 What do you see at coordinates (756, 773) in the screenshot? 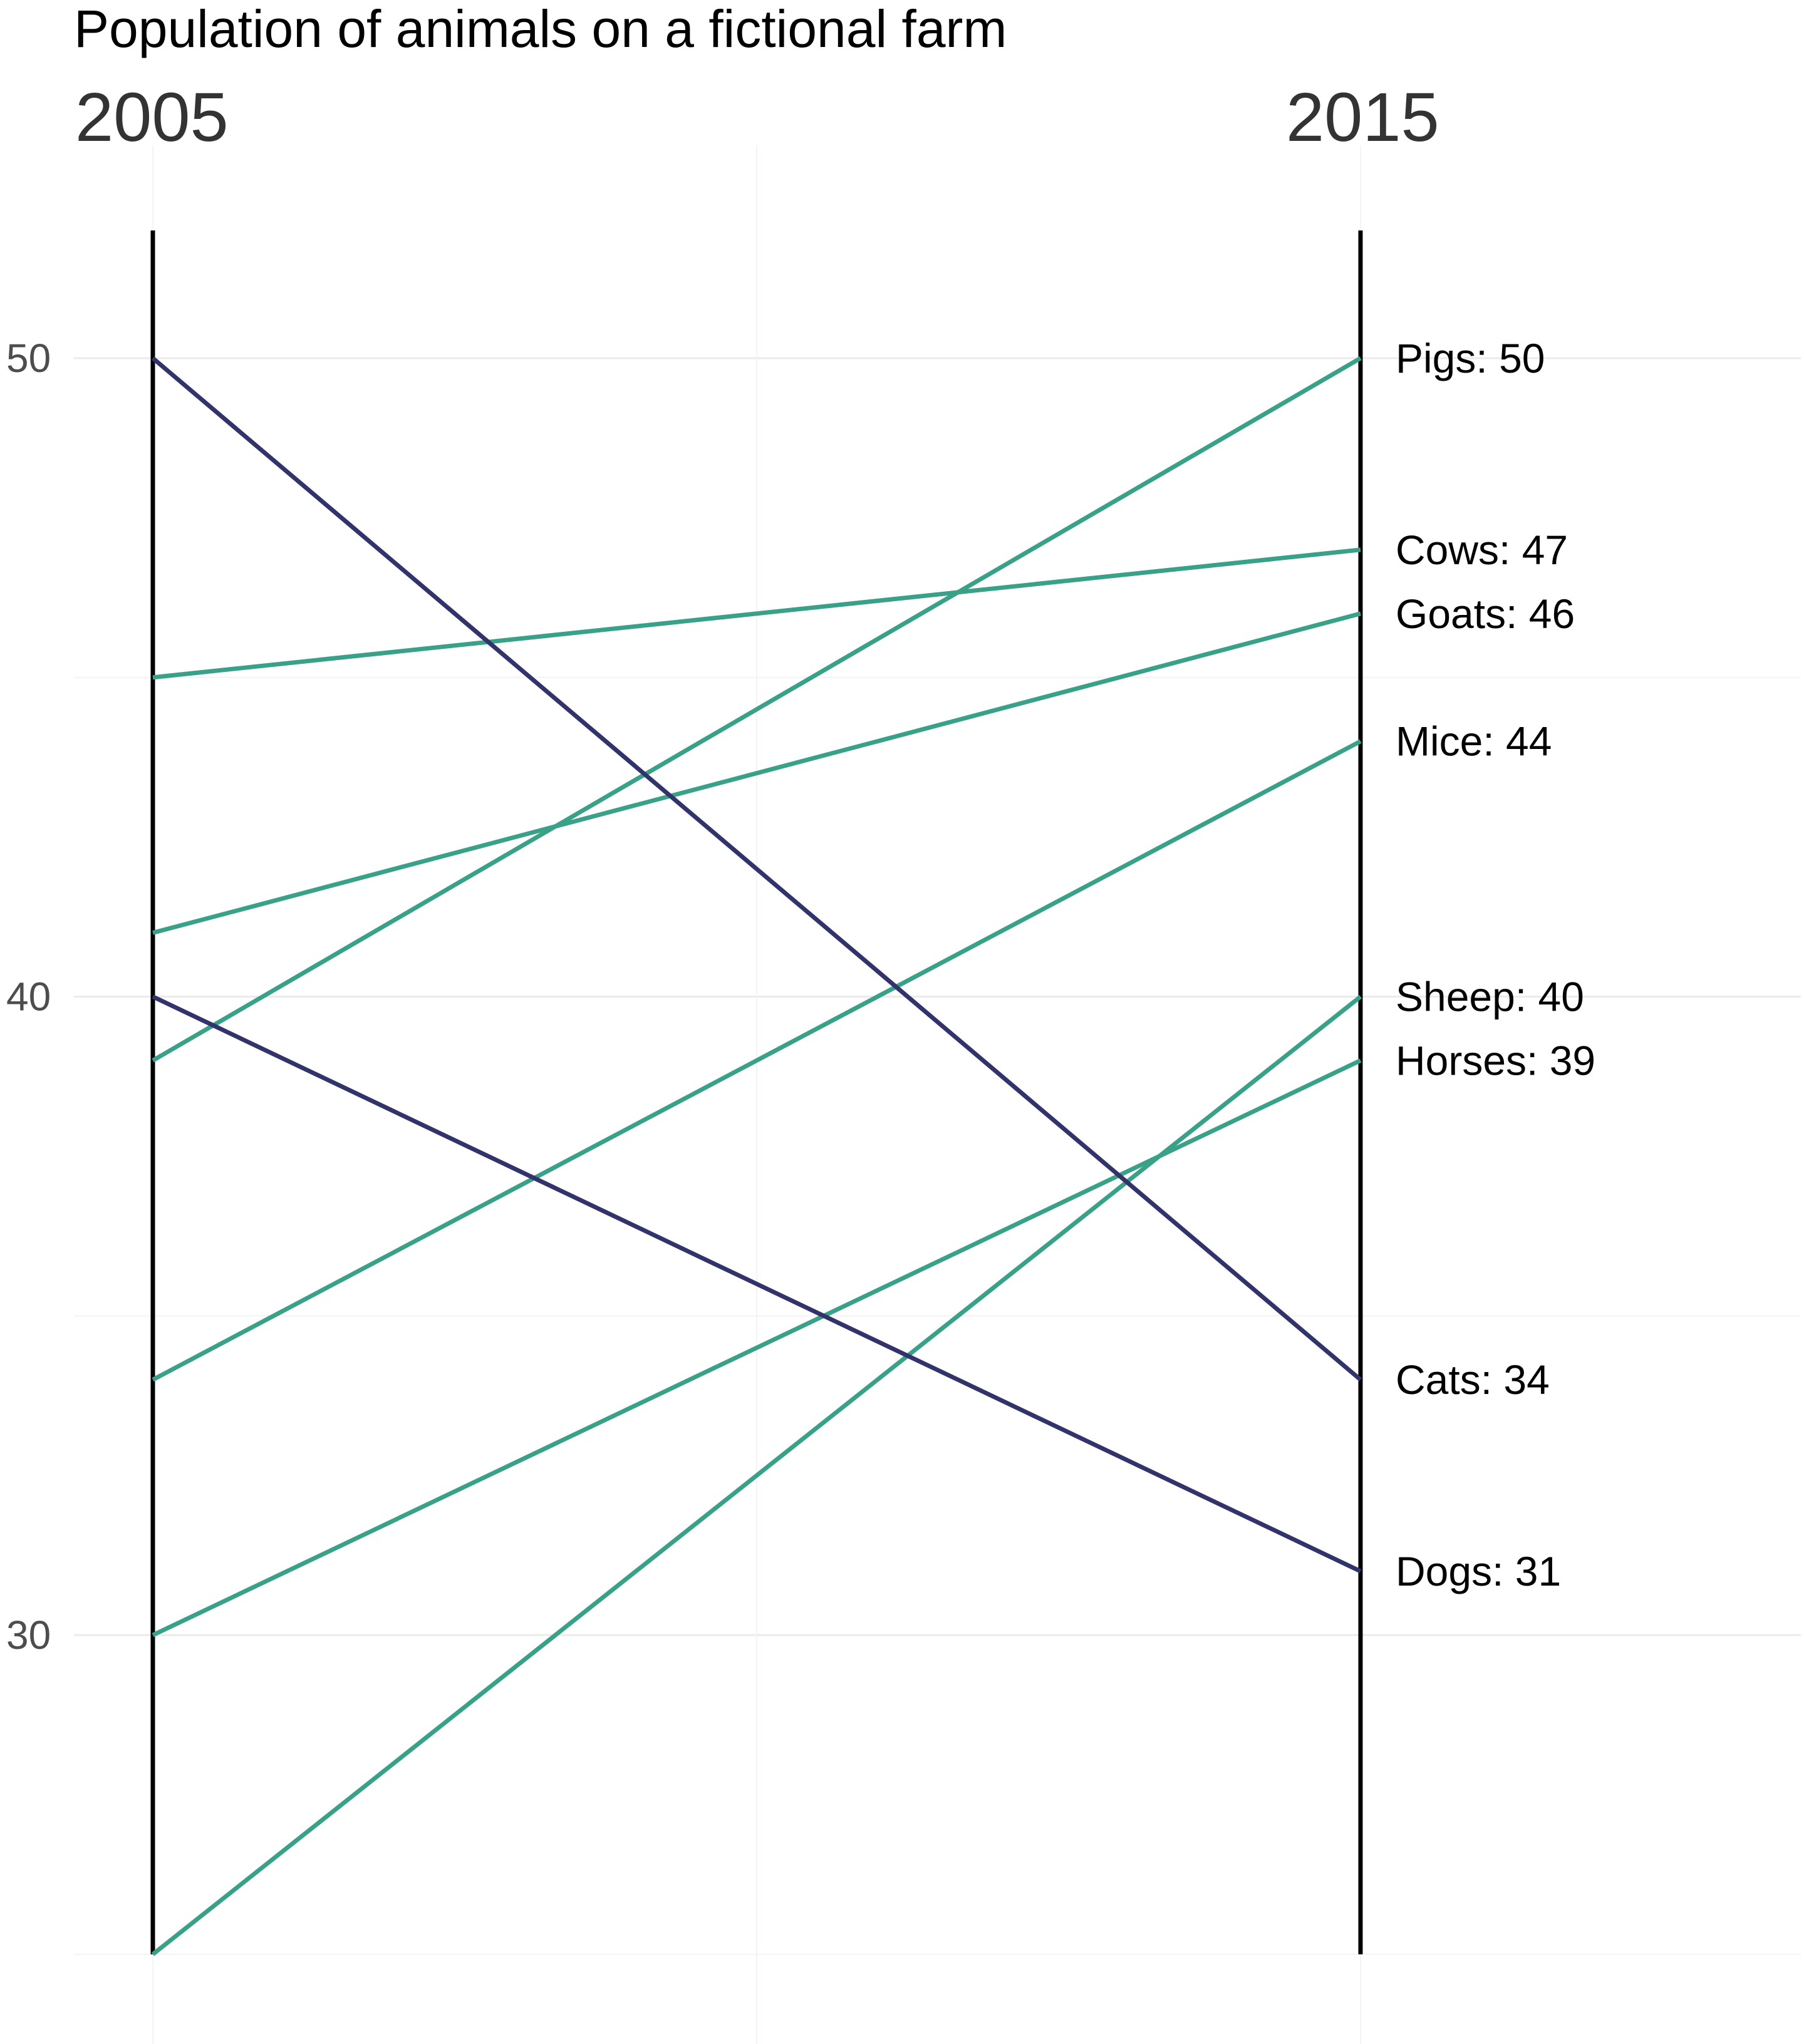
I see `series-line-goats` at bounding box center [756, 773].